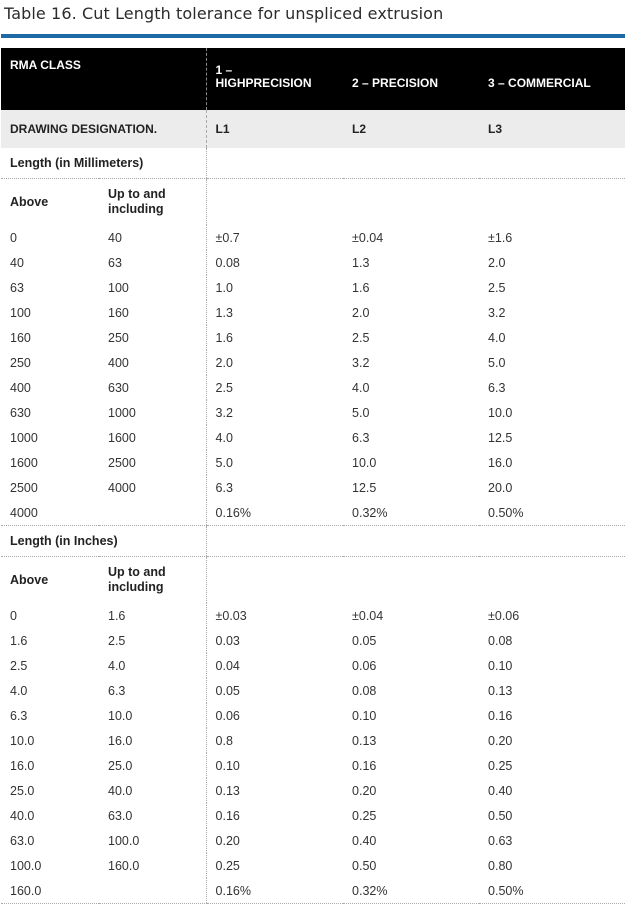 This screenshot has width=629, height=909. I want to click on table-row: 0 40 ±0.7 ±0.04 ±1.6, so click(313, 237).